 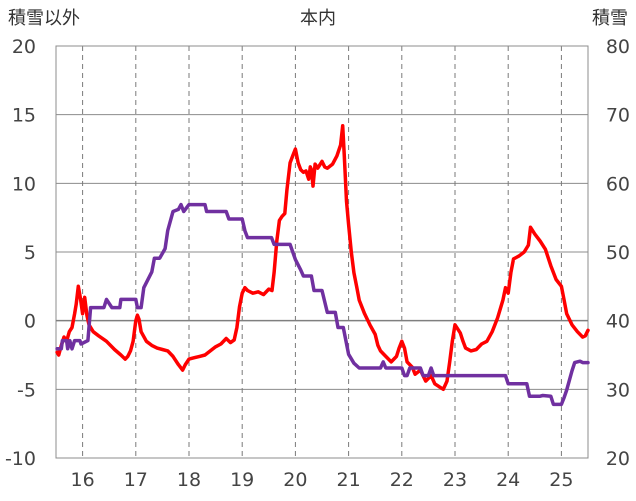 I want to click on right-tick-label: 70, so click(x=618, y=116).